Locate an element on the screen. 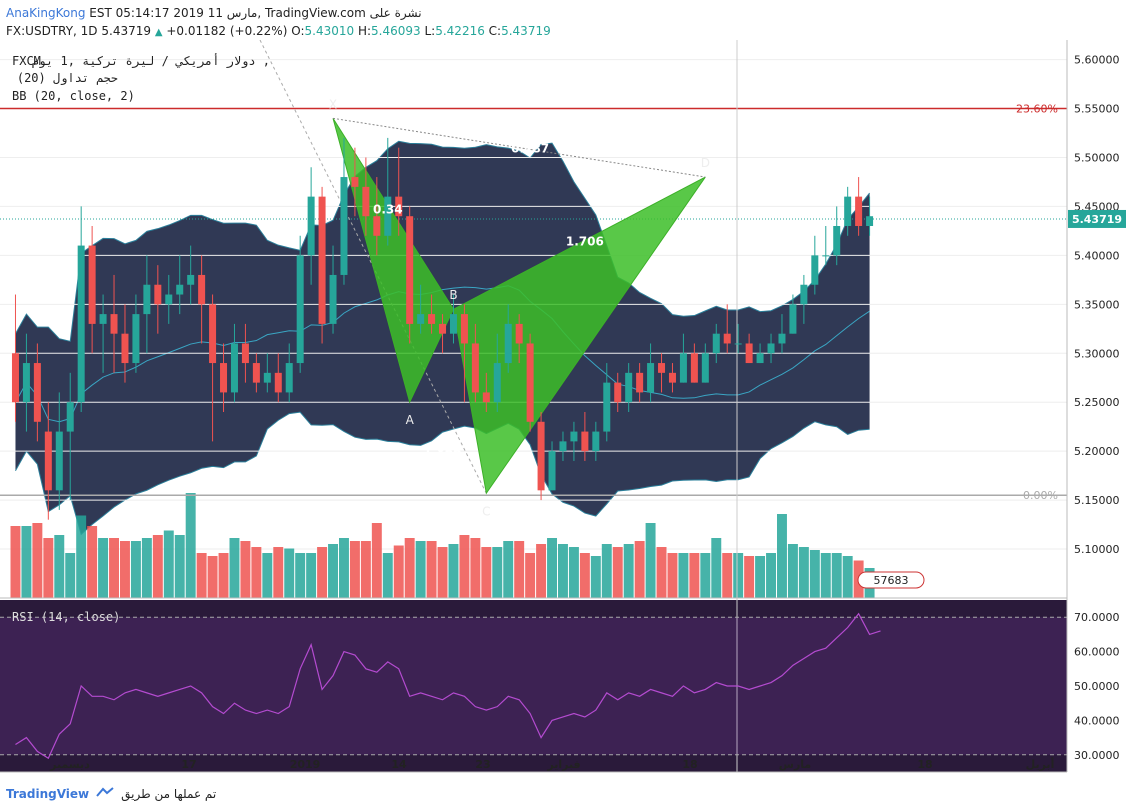  y-tick-label: 5.30000 is located at coordinates (1097, 353).